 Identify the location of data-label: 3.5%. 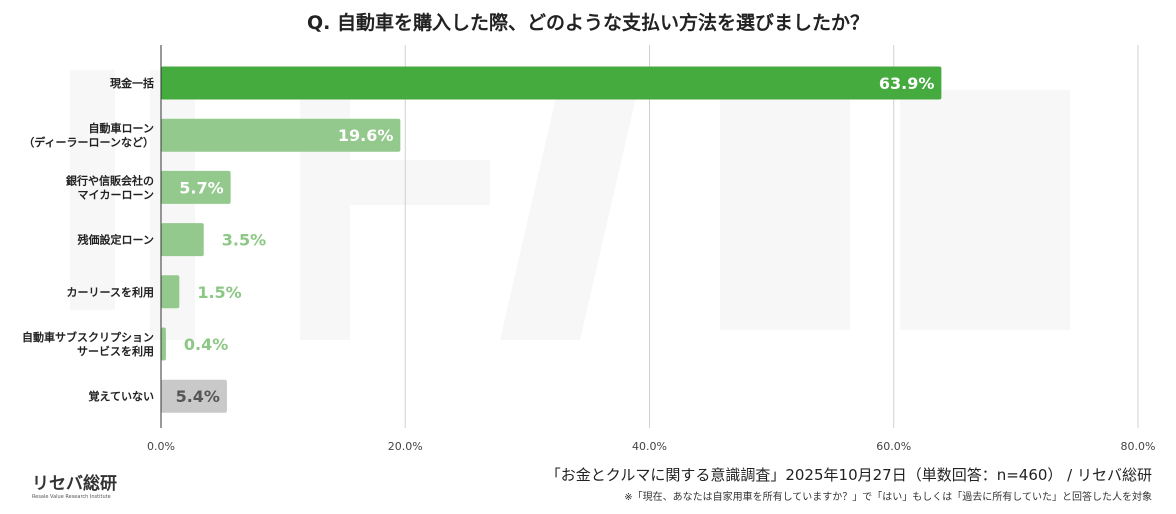
(244, 240).